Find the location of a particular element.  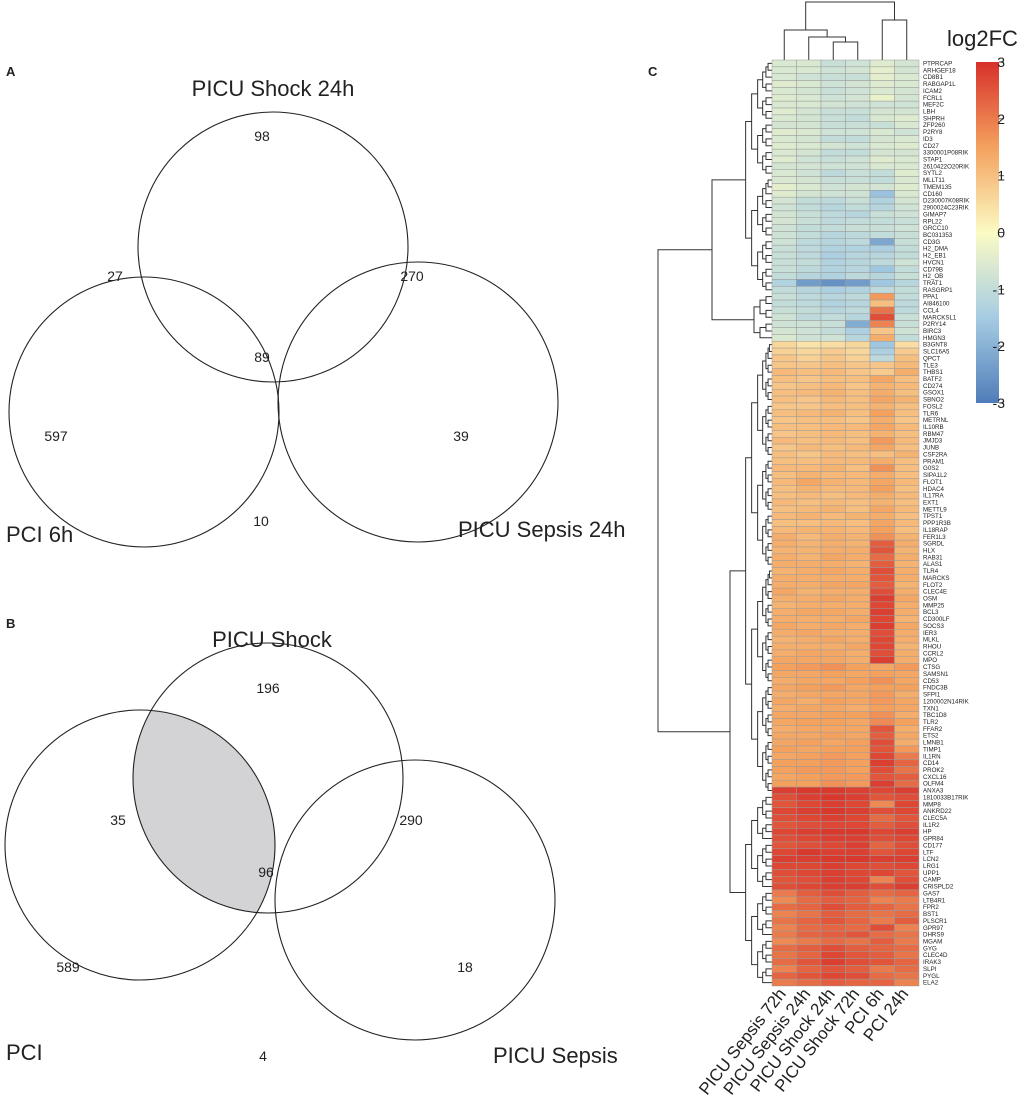

row-label: SLC16A5 is located at coordinates (936, 352).